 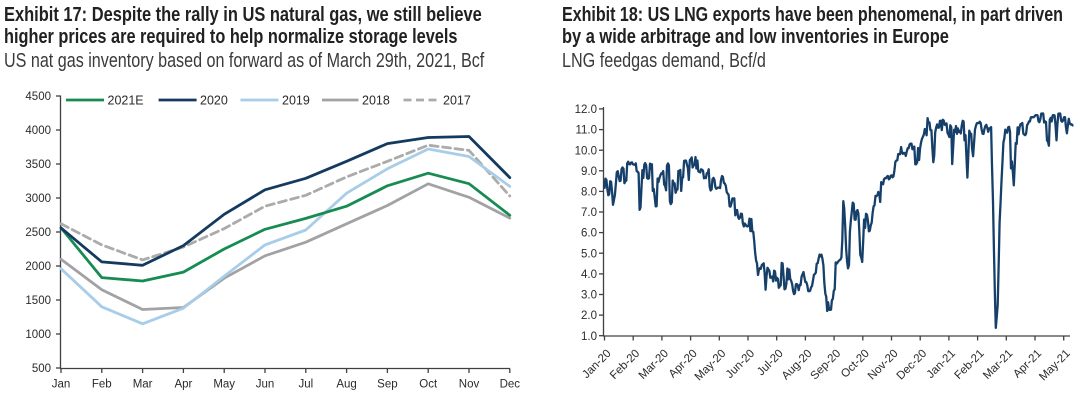 I want to click on svg-text: Mar, so click(x=143, y=385).